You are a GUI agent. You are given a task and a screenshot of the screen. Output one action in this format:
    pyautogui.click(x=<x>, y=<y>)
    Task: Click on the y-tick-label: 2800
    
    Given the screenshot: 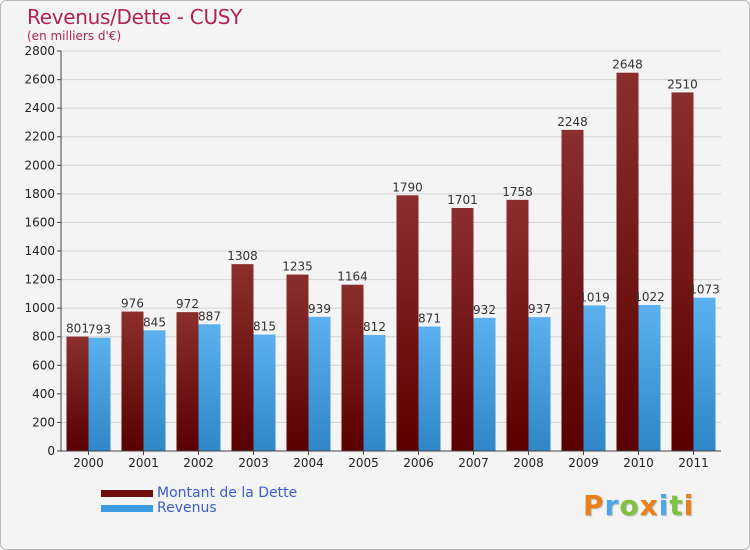 What is the action you would take?
    pyautogui.click(x=39, y=51)
    